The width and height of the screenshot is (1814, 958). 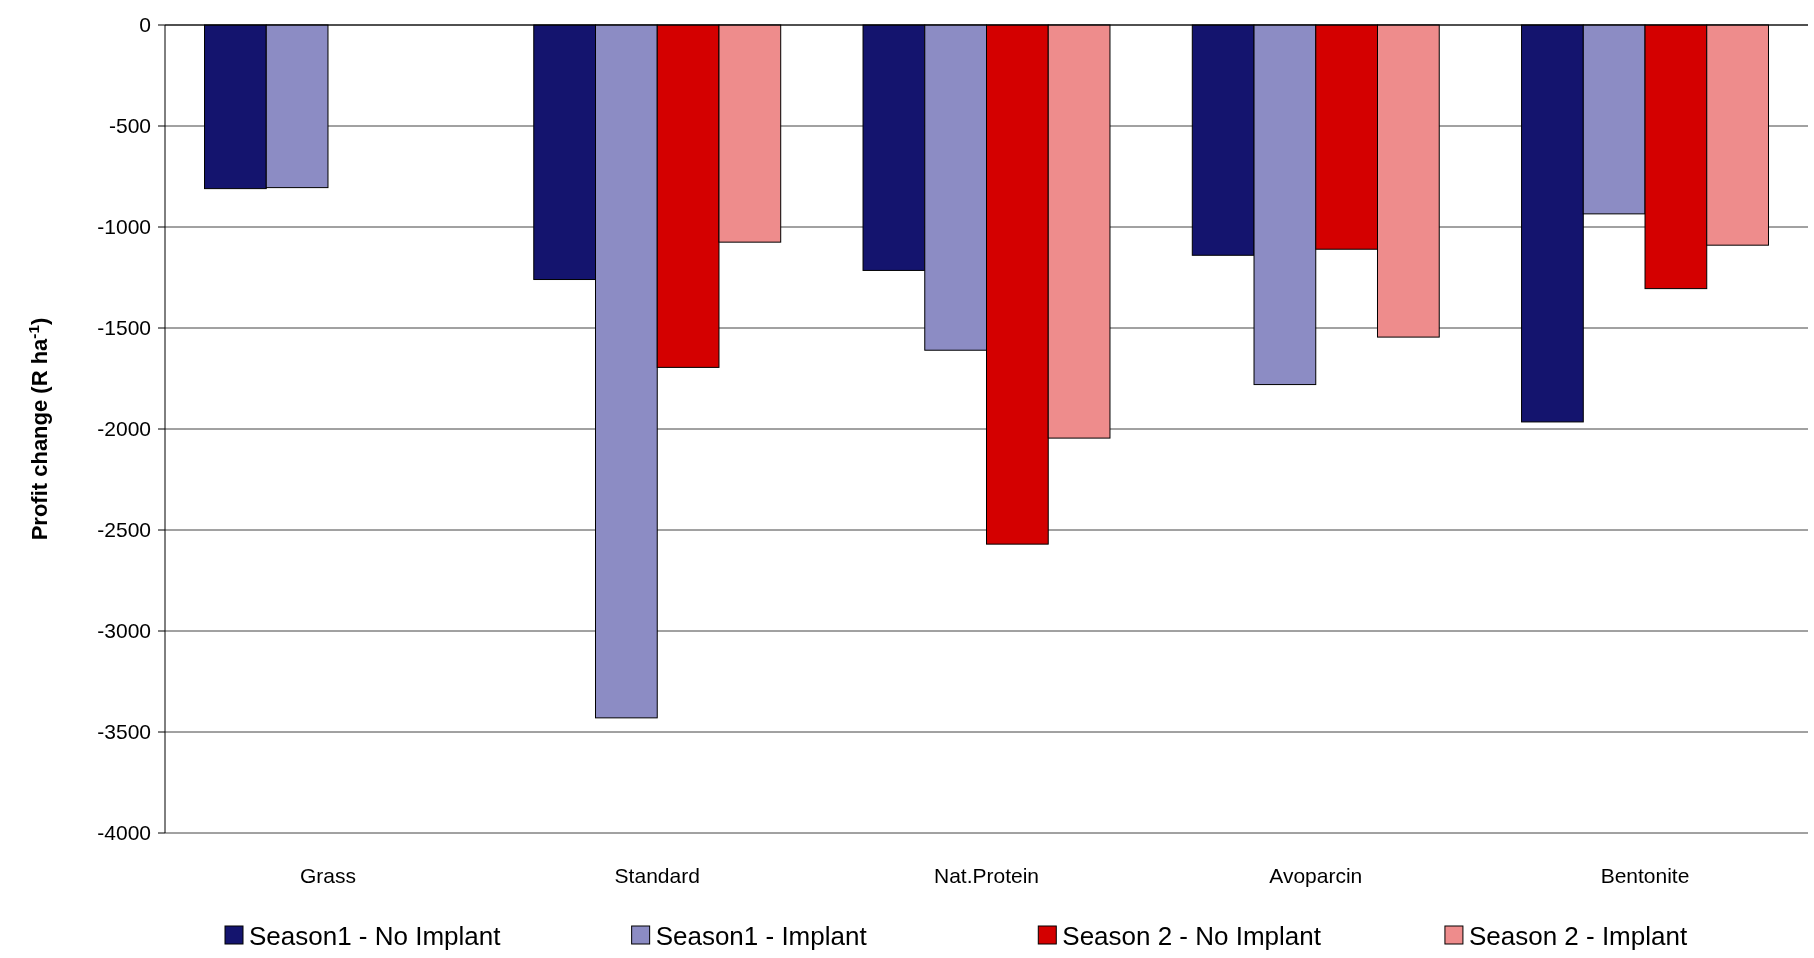 What do you see at coordinates (145, 25) in the screenshot?
I see `y-tick-label: 0` at bounding box center [145, 25].